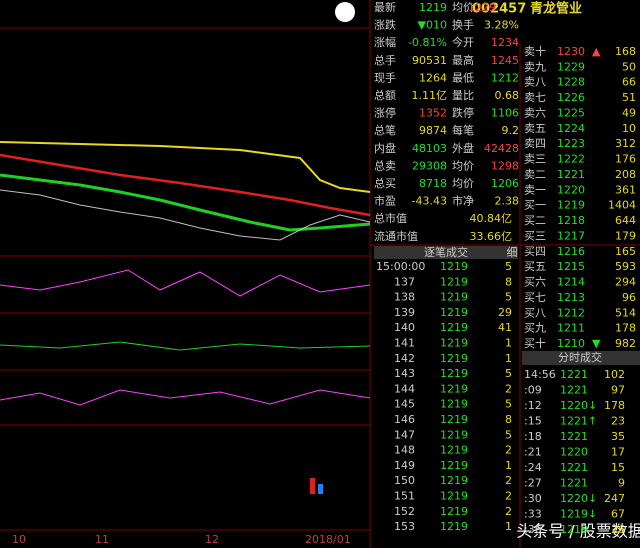  What do you see at coordinates (505, 77) in the screenshot?
I see `quote-value: 1212` at bounding box center [505, 77].